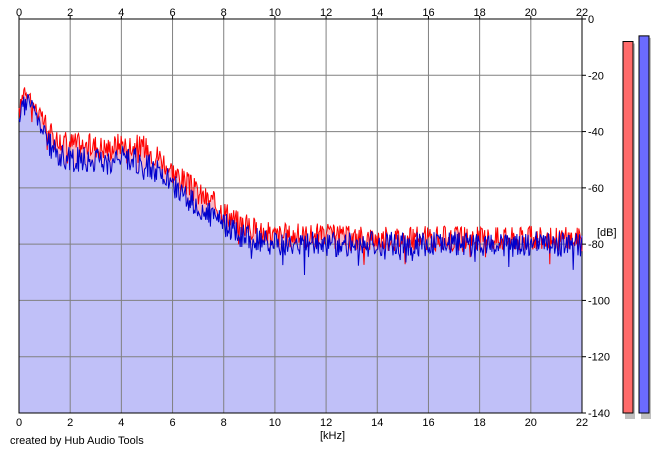 The image size is (664, 454). What do you see at coordinates (599, 301) in the screenshot?
I see `y-tick: -100` at bounding box center [599, 301].